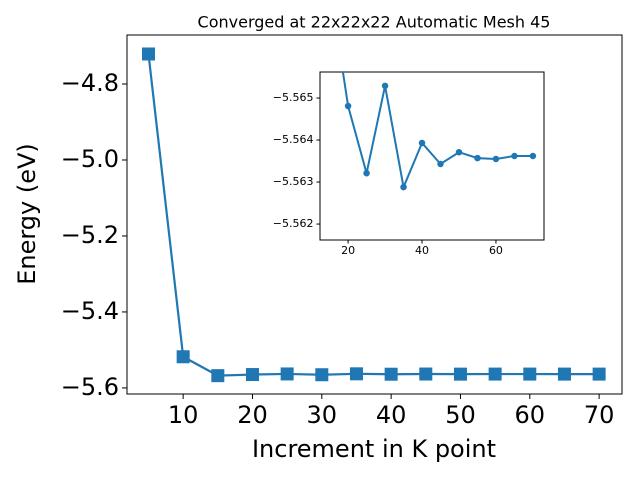 This screenshot has height=480, width=640. I want to click on x-tick-label: 70, so click(599, 415).